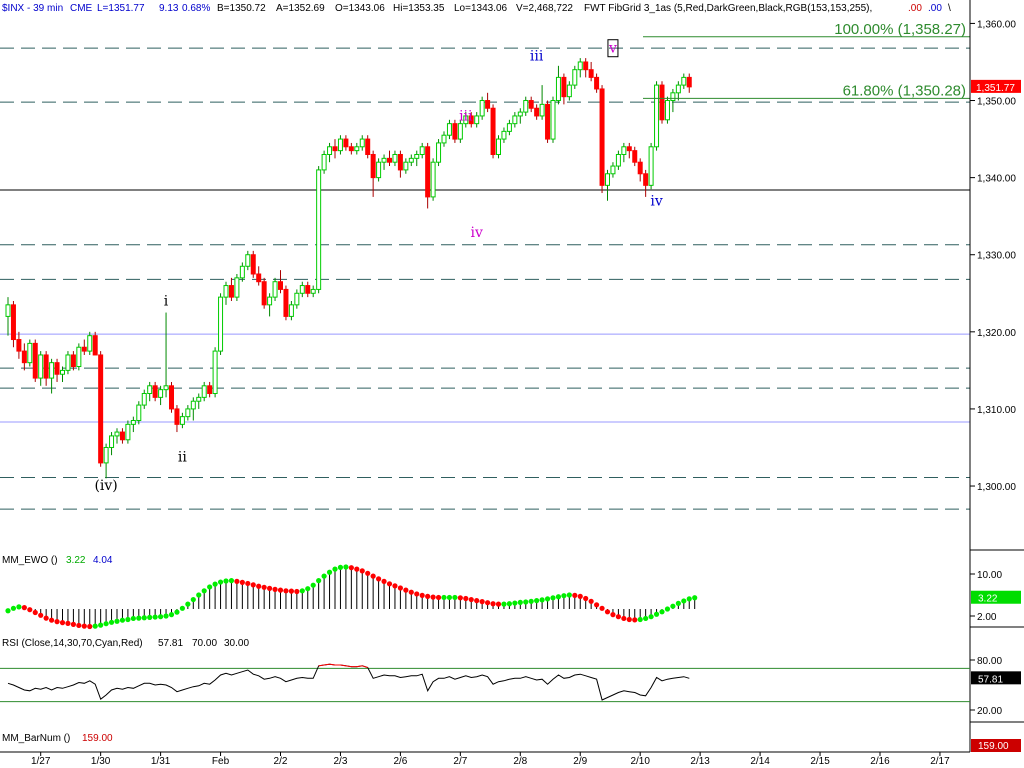  What do you see at coordinates (996, 102) in the screenshot?
I see `price-axis-label: 1,350.00` at bounding box center [996, 102].